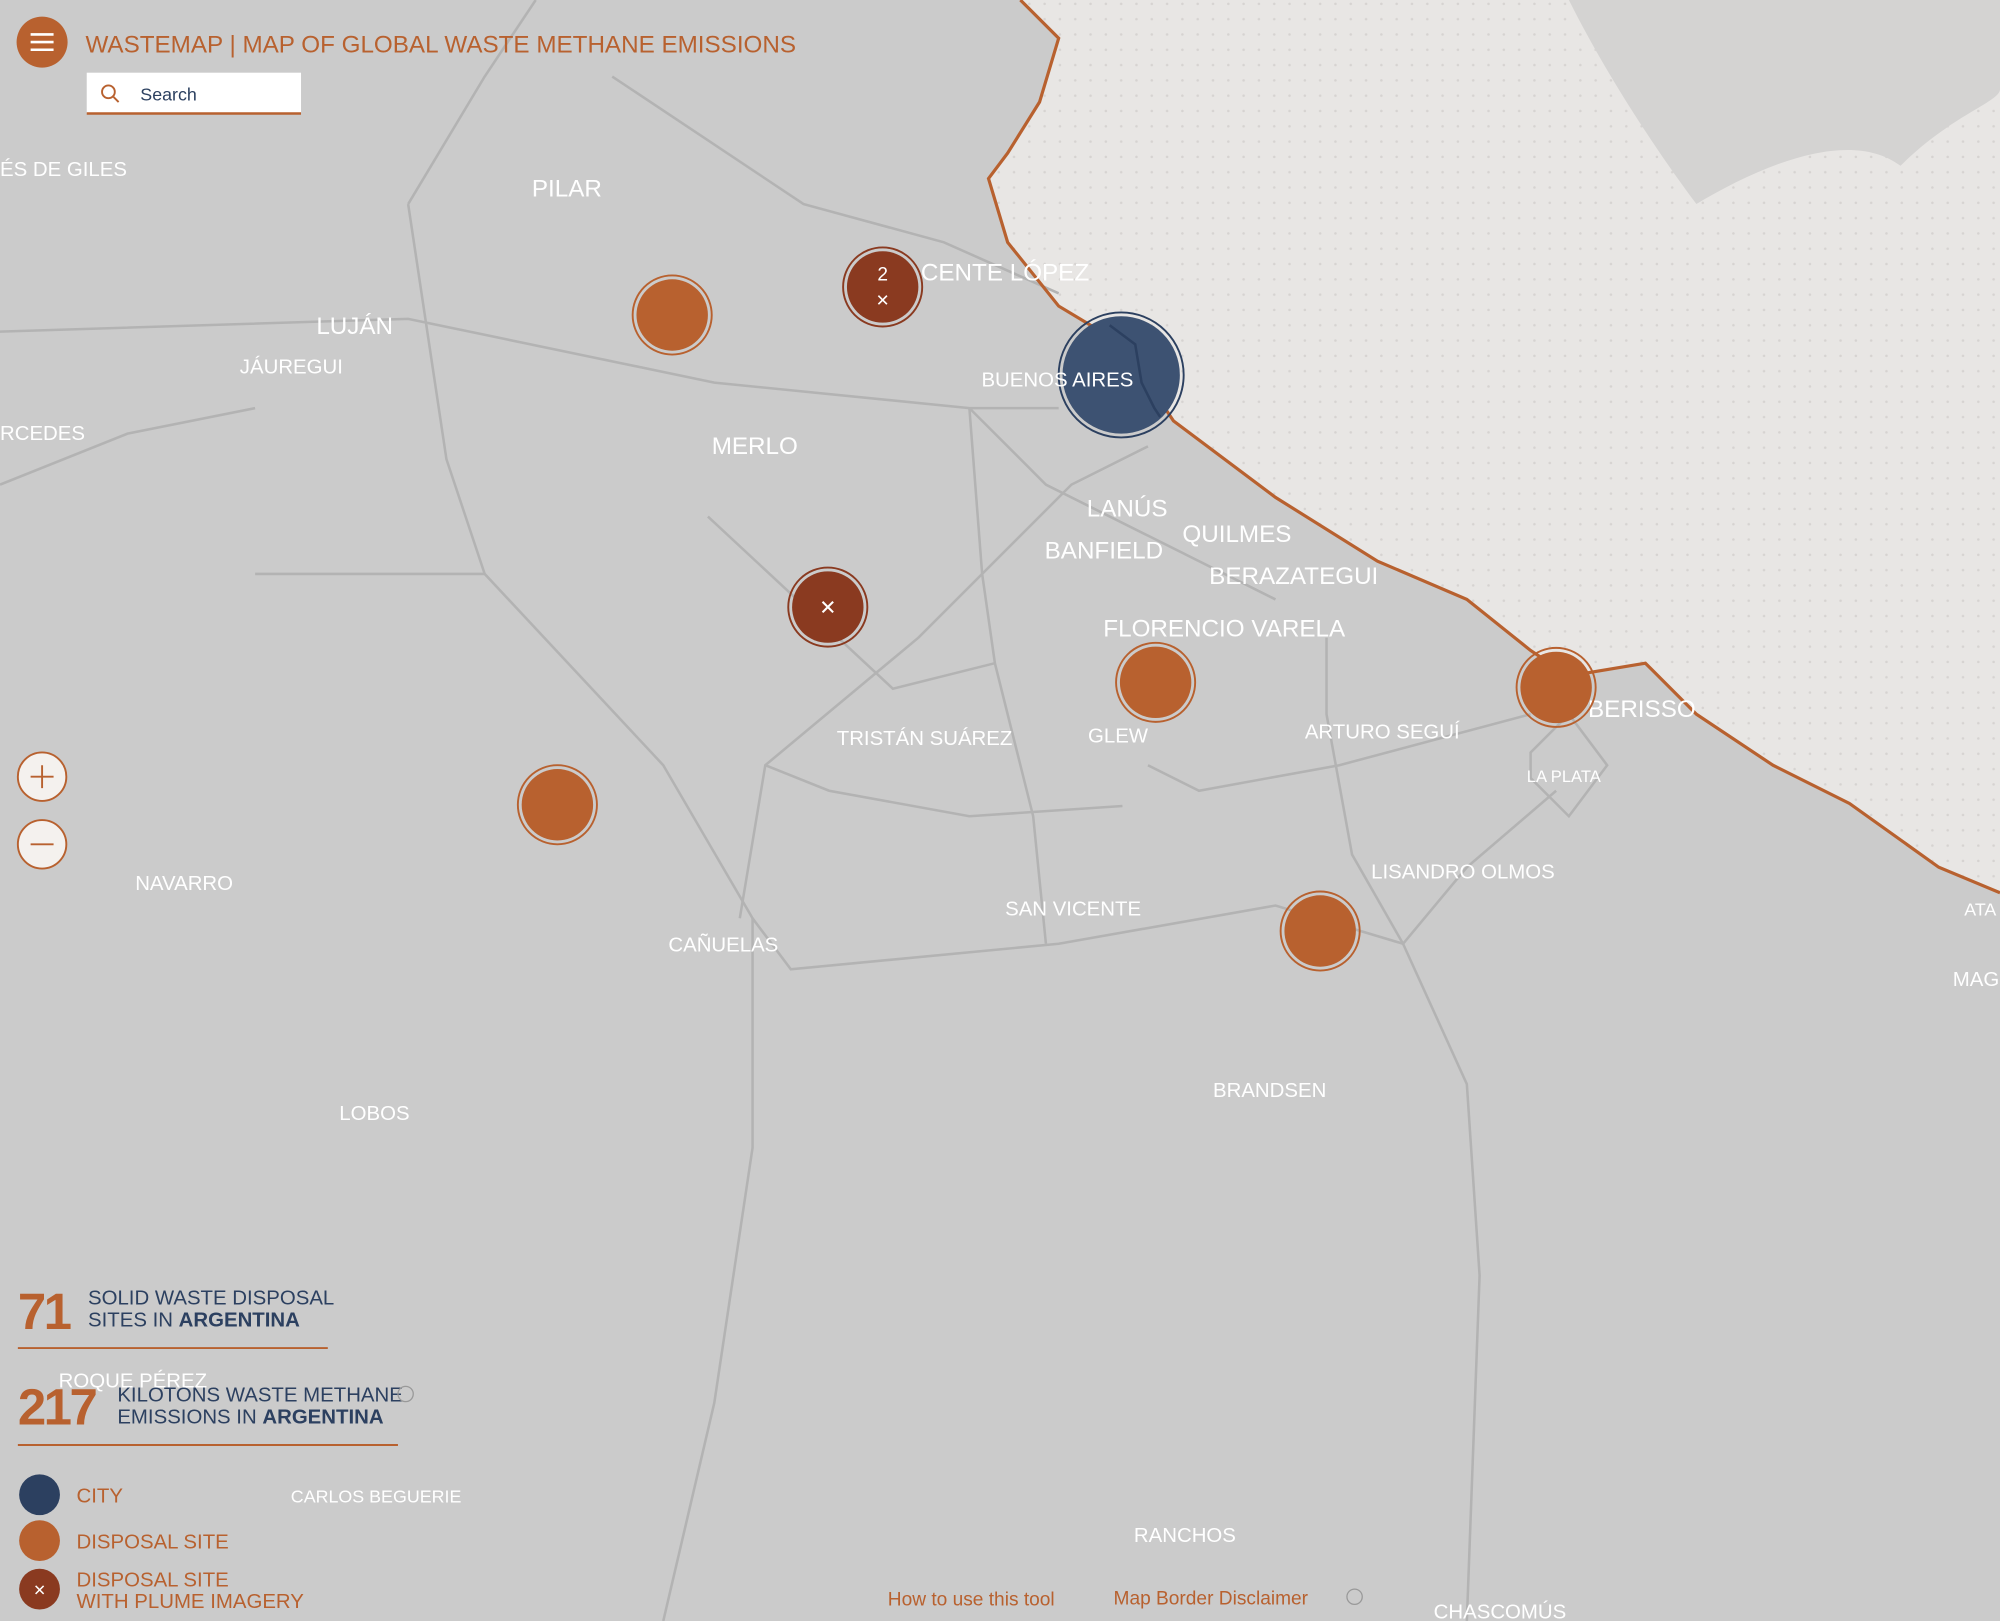 Image resolution: width=2000 pixels, height=1621 pixels. I want to click on place-label: BERISSO, so click(1642, 709).